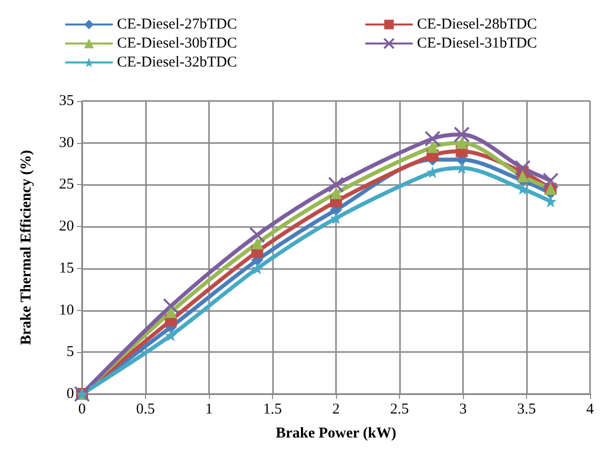  I want to click on y-tick-label: 20, so click(66, 226).